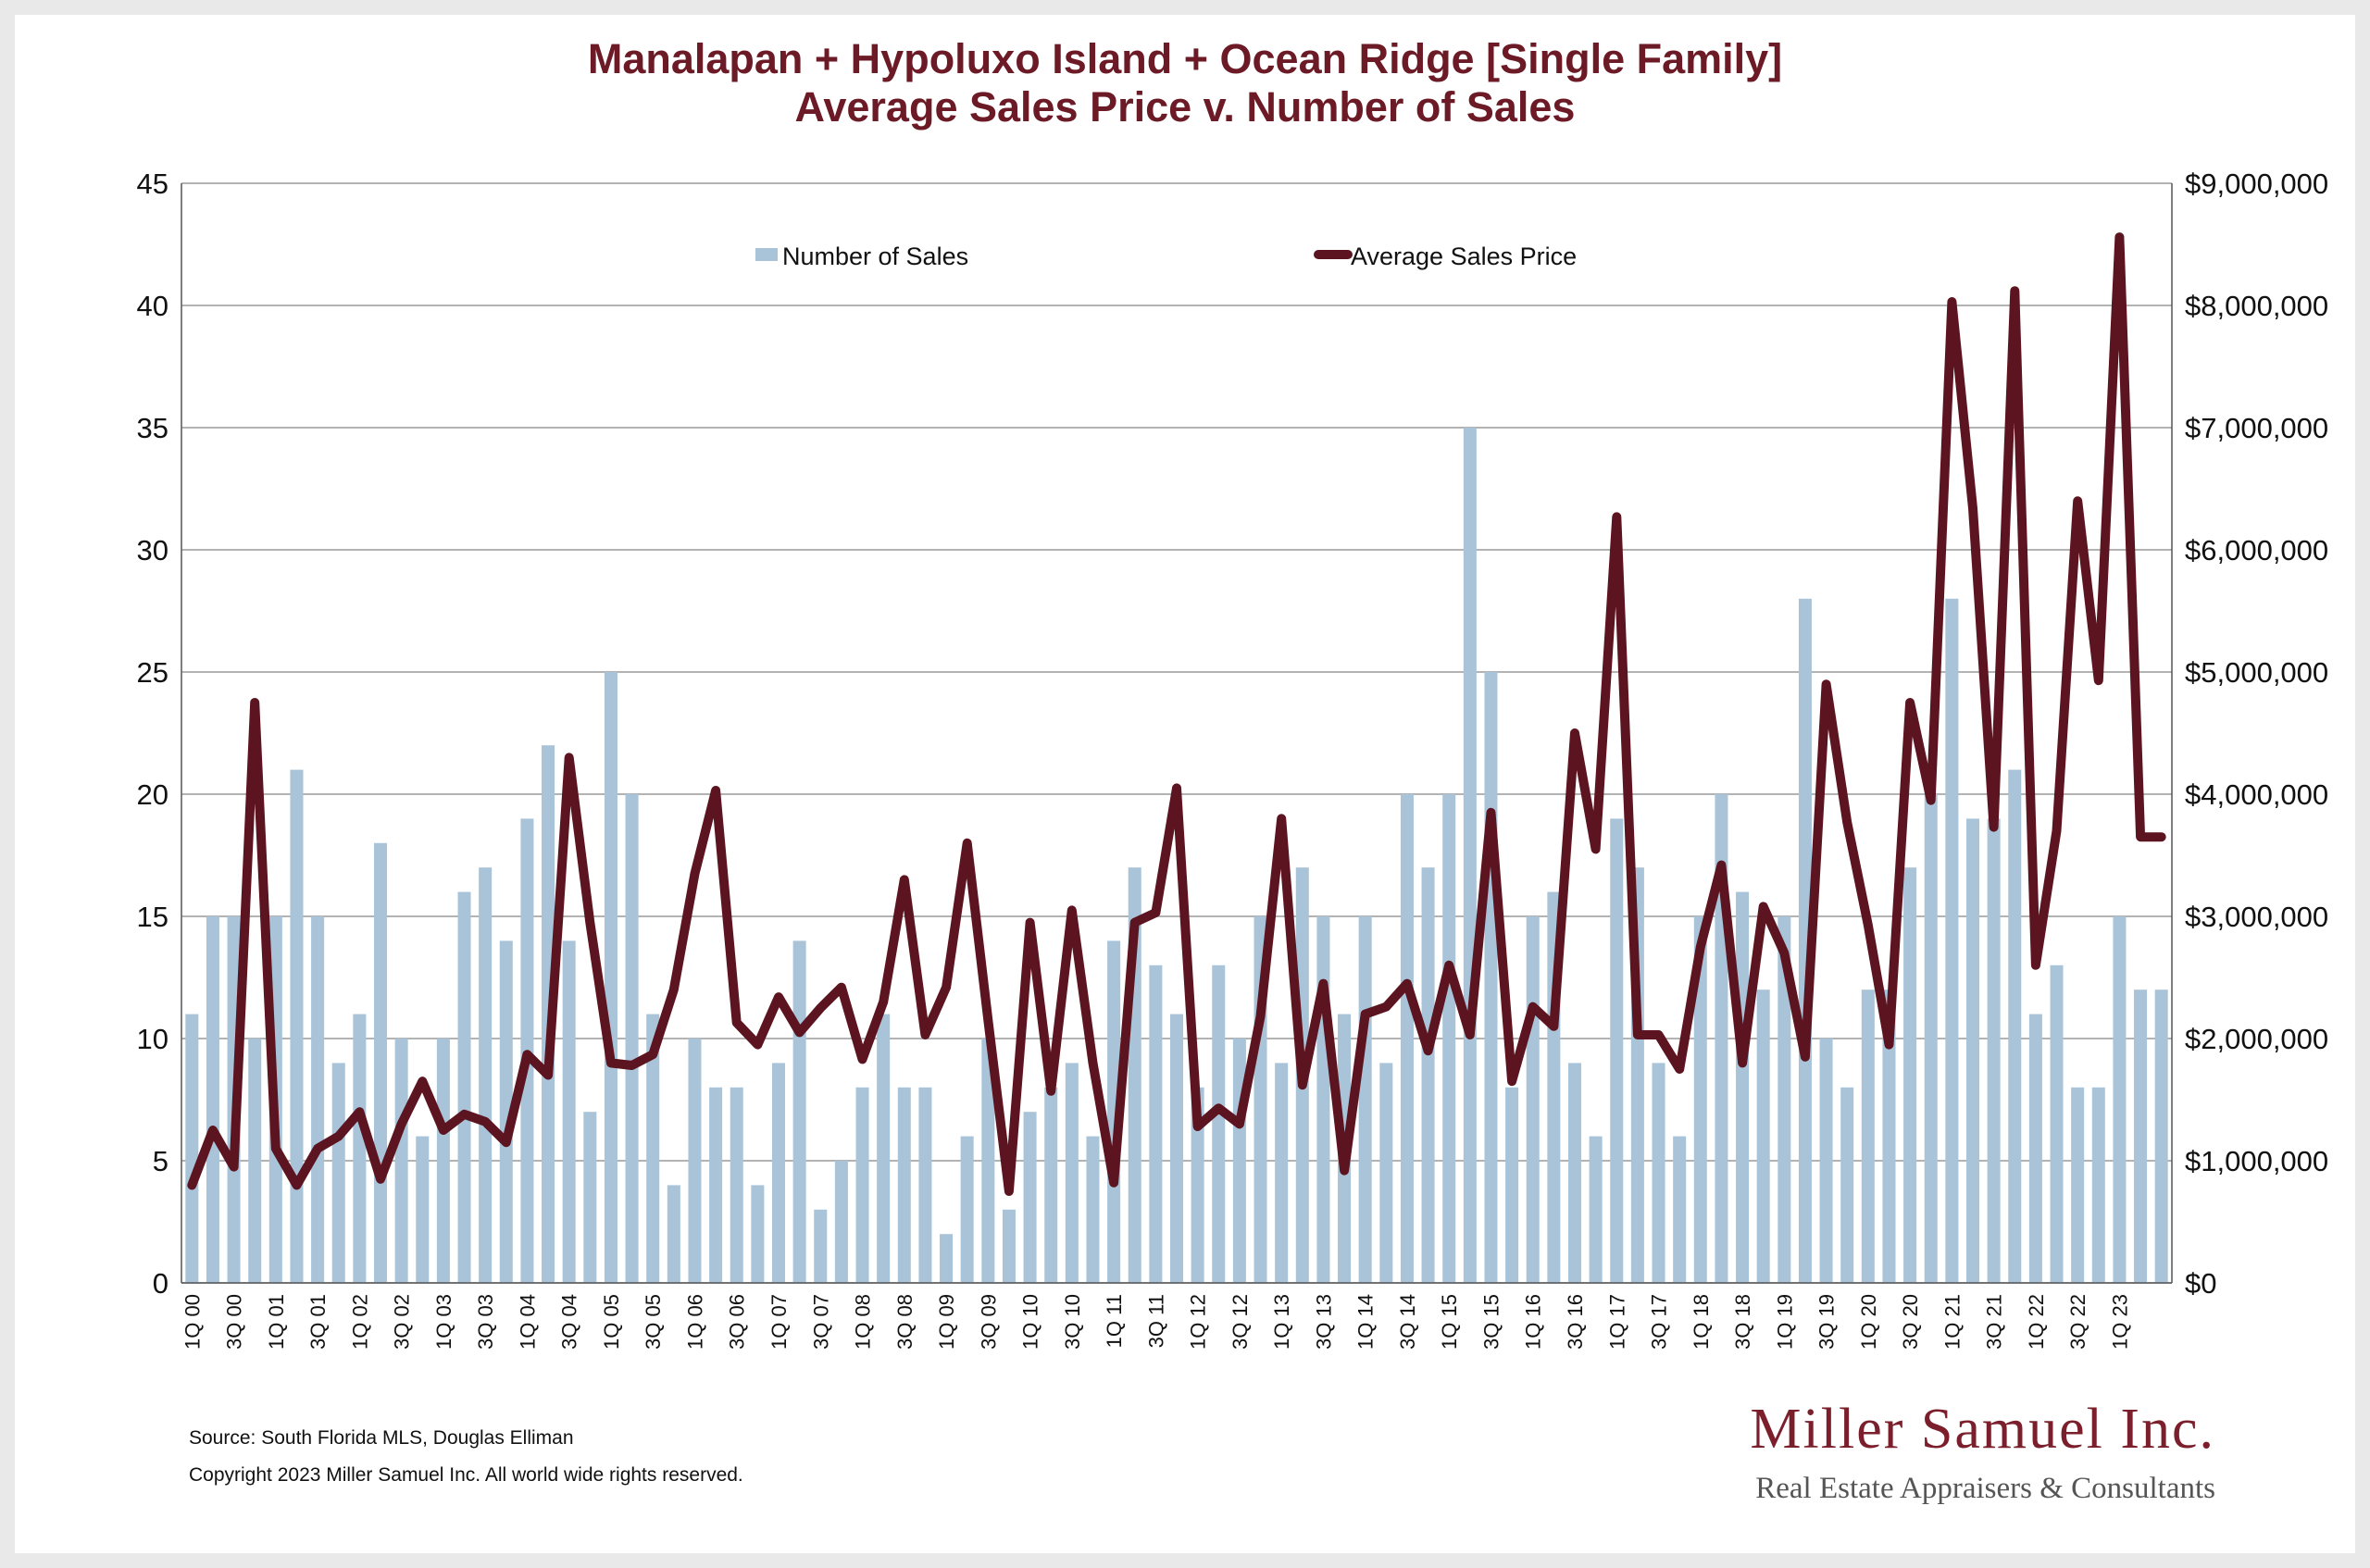  What do you see at coordinates (905, 1322) in the screenshot?
I see `x-tick-label: 3Q 08` at bounding box center [905, 1322].